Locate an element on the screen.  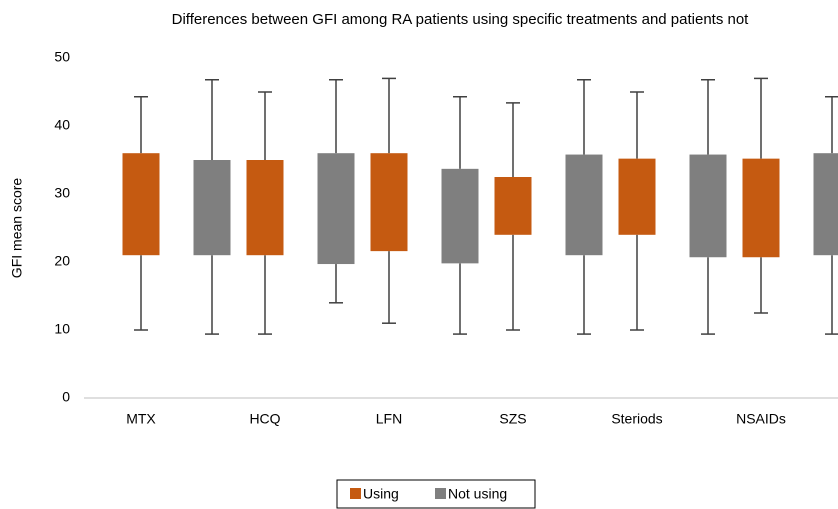
y-axis-label: GFI mean score is located at coordinates (17, 228).